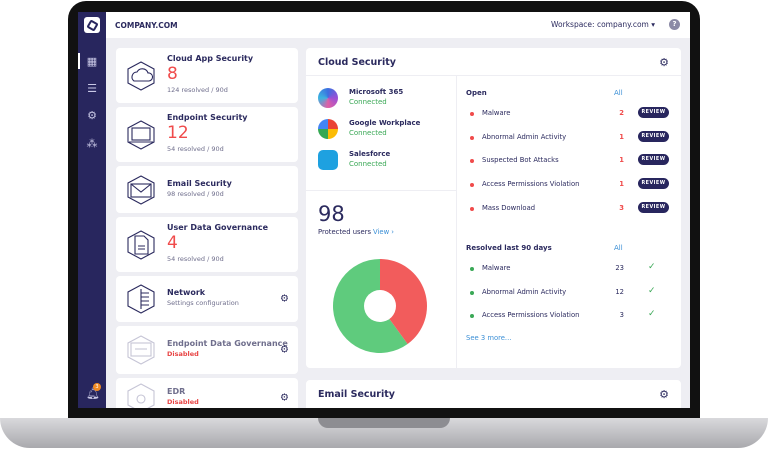  What do you see at coordinates (568, 293) in the screenshot?
I see `resolved-alert-row: Abnormal Admin Activity 12 ✓` at bounding box center [568, 293].